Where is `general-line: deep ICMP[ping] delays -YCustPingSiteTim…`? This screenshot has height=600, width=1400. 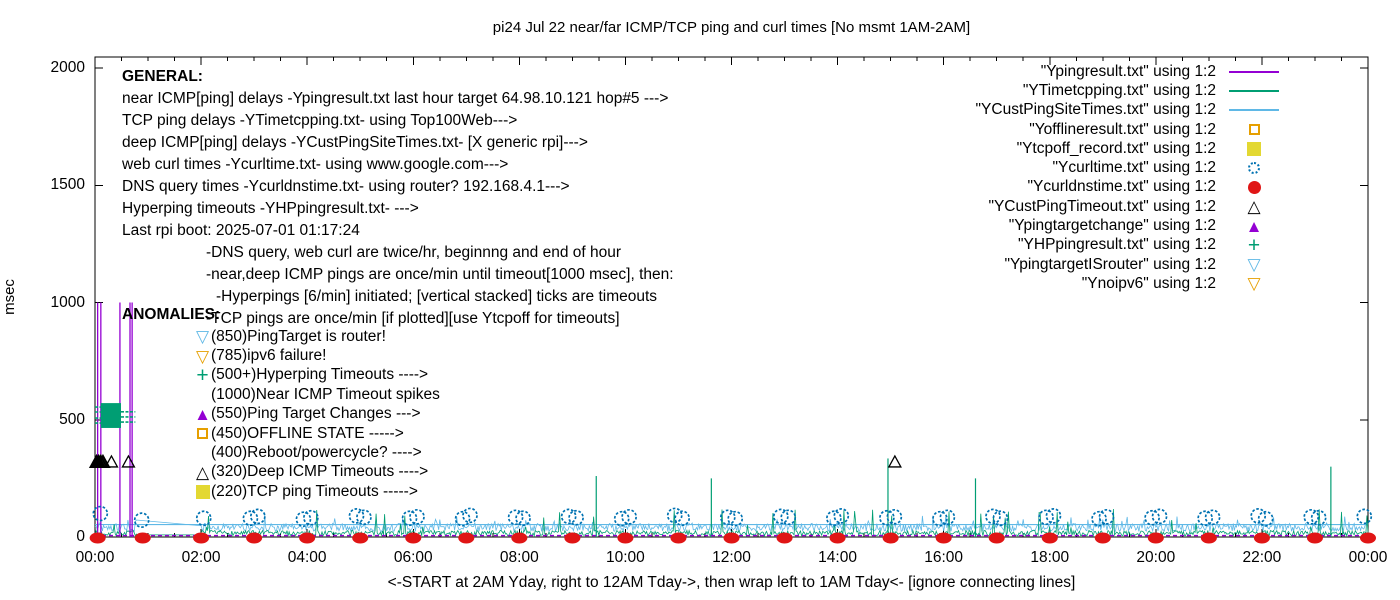
general-line: deep ICMP[ping] delays -YCustPingSiteTim… is located at coordinates (355, 142).